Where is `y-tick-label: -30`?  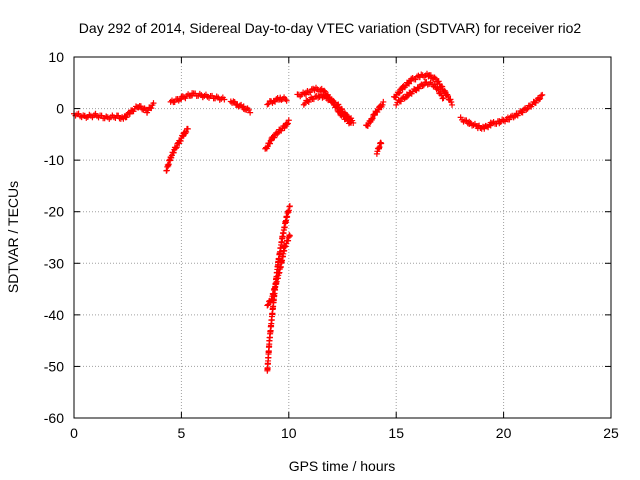 y-tick-label: -30 is located at coordinates (54, 263).